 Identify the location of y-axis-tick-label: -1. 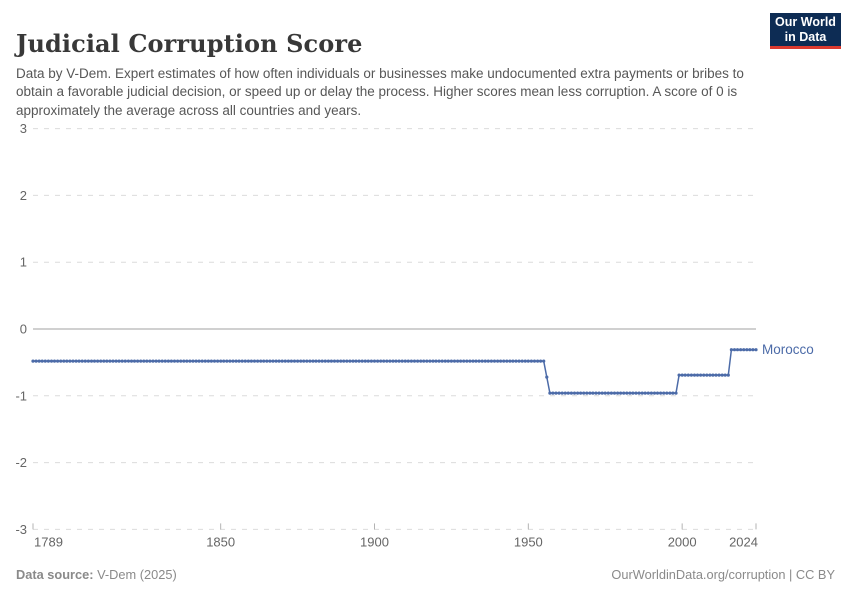
(21, 395).